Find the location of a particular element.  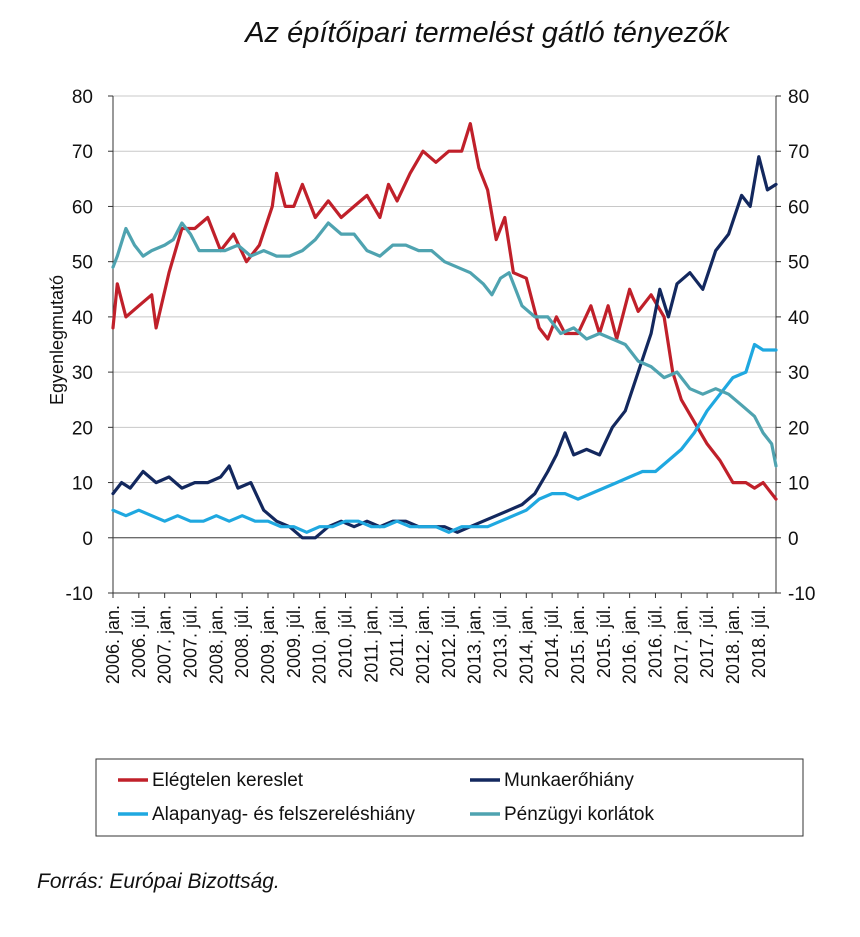

x-tick-label: 2015. jan. is located at coordinates (578, 644).